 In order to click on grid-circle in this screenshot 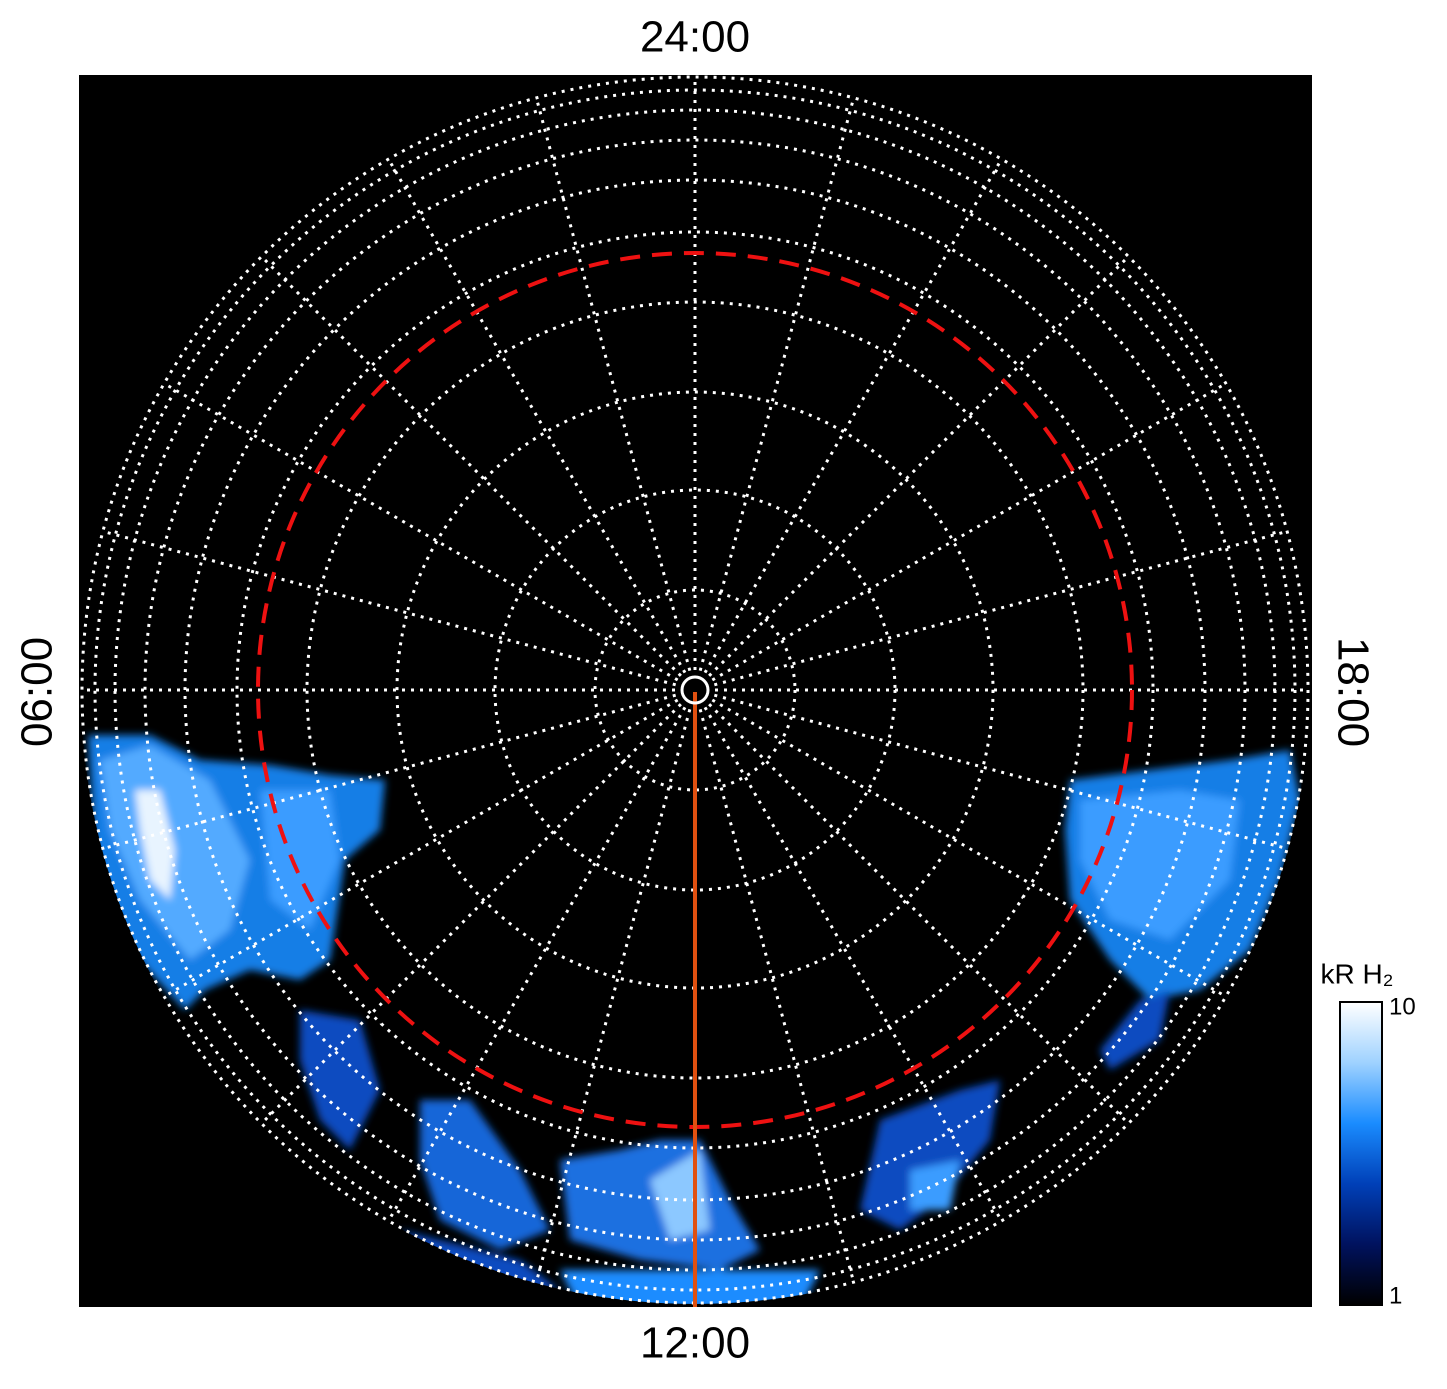, I will do `click(695, 690)`.